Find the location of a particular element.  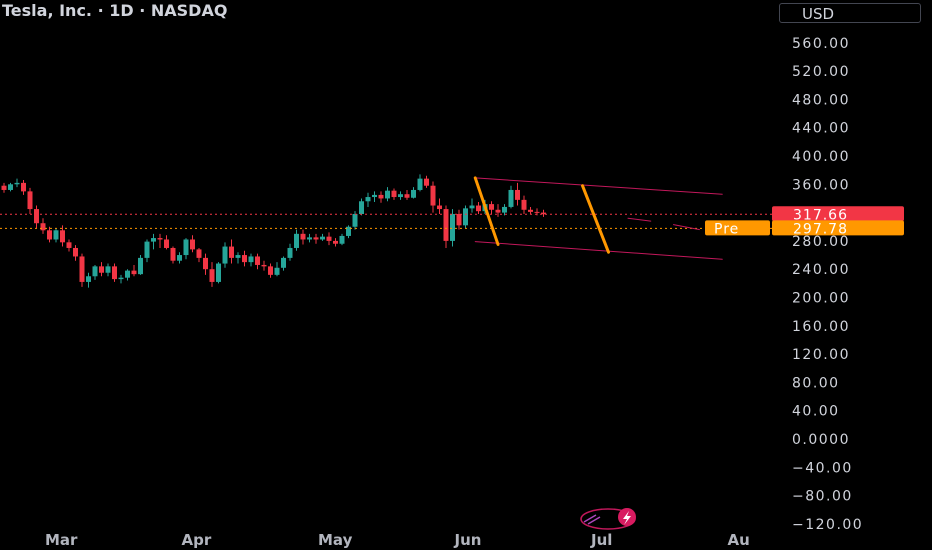

arrow-line is located at coordinates (595, 219).